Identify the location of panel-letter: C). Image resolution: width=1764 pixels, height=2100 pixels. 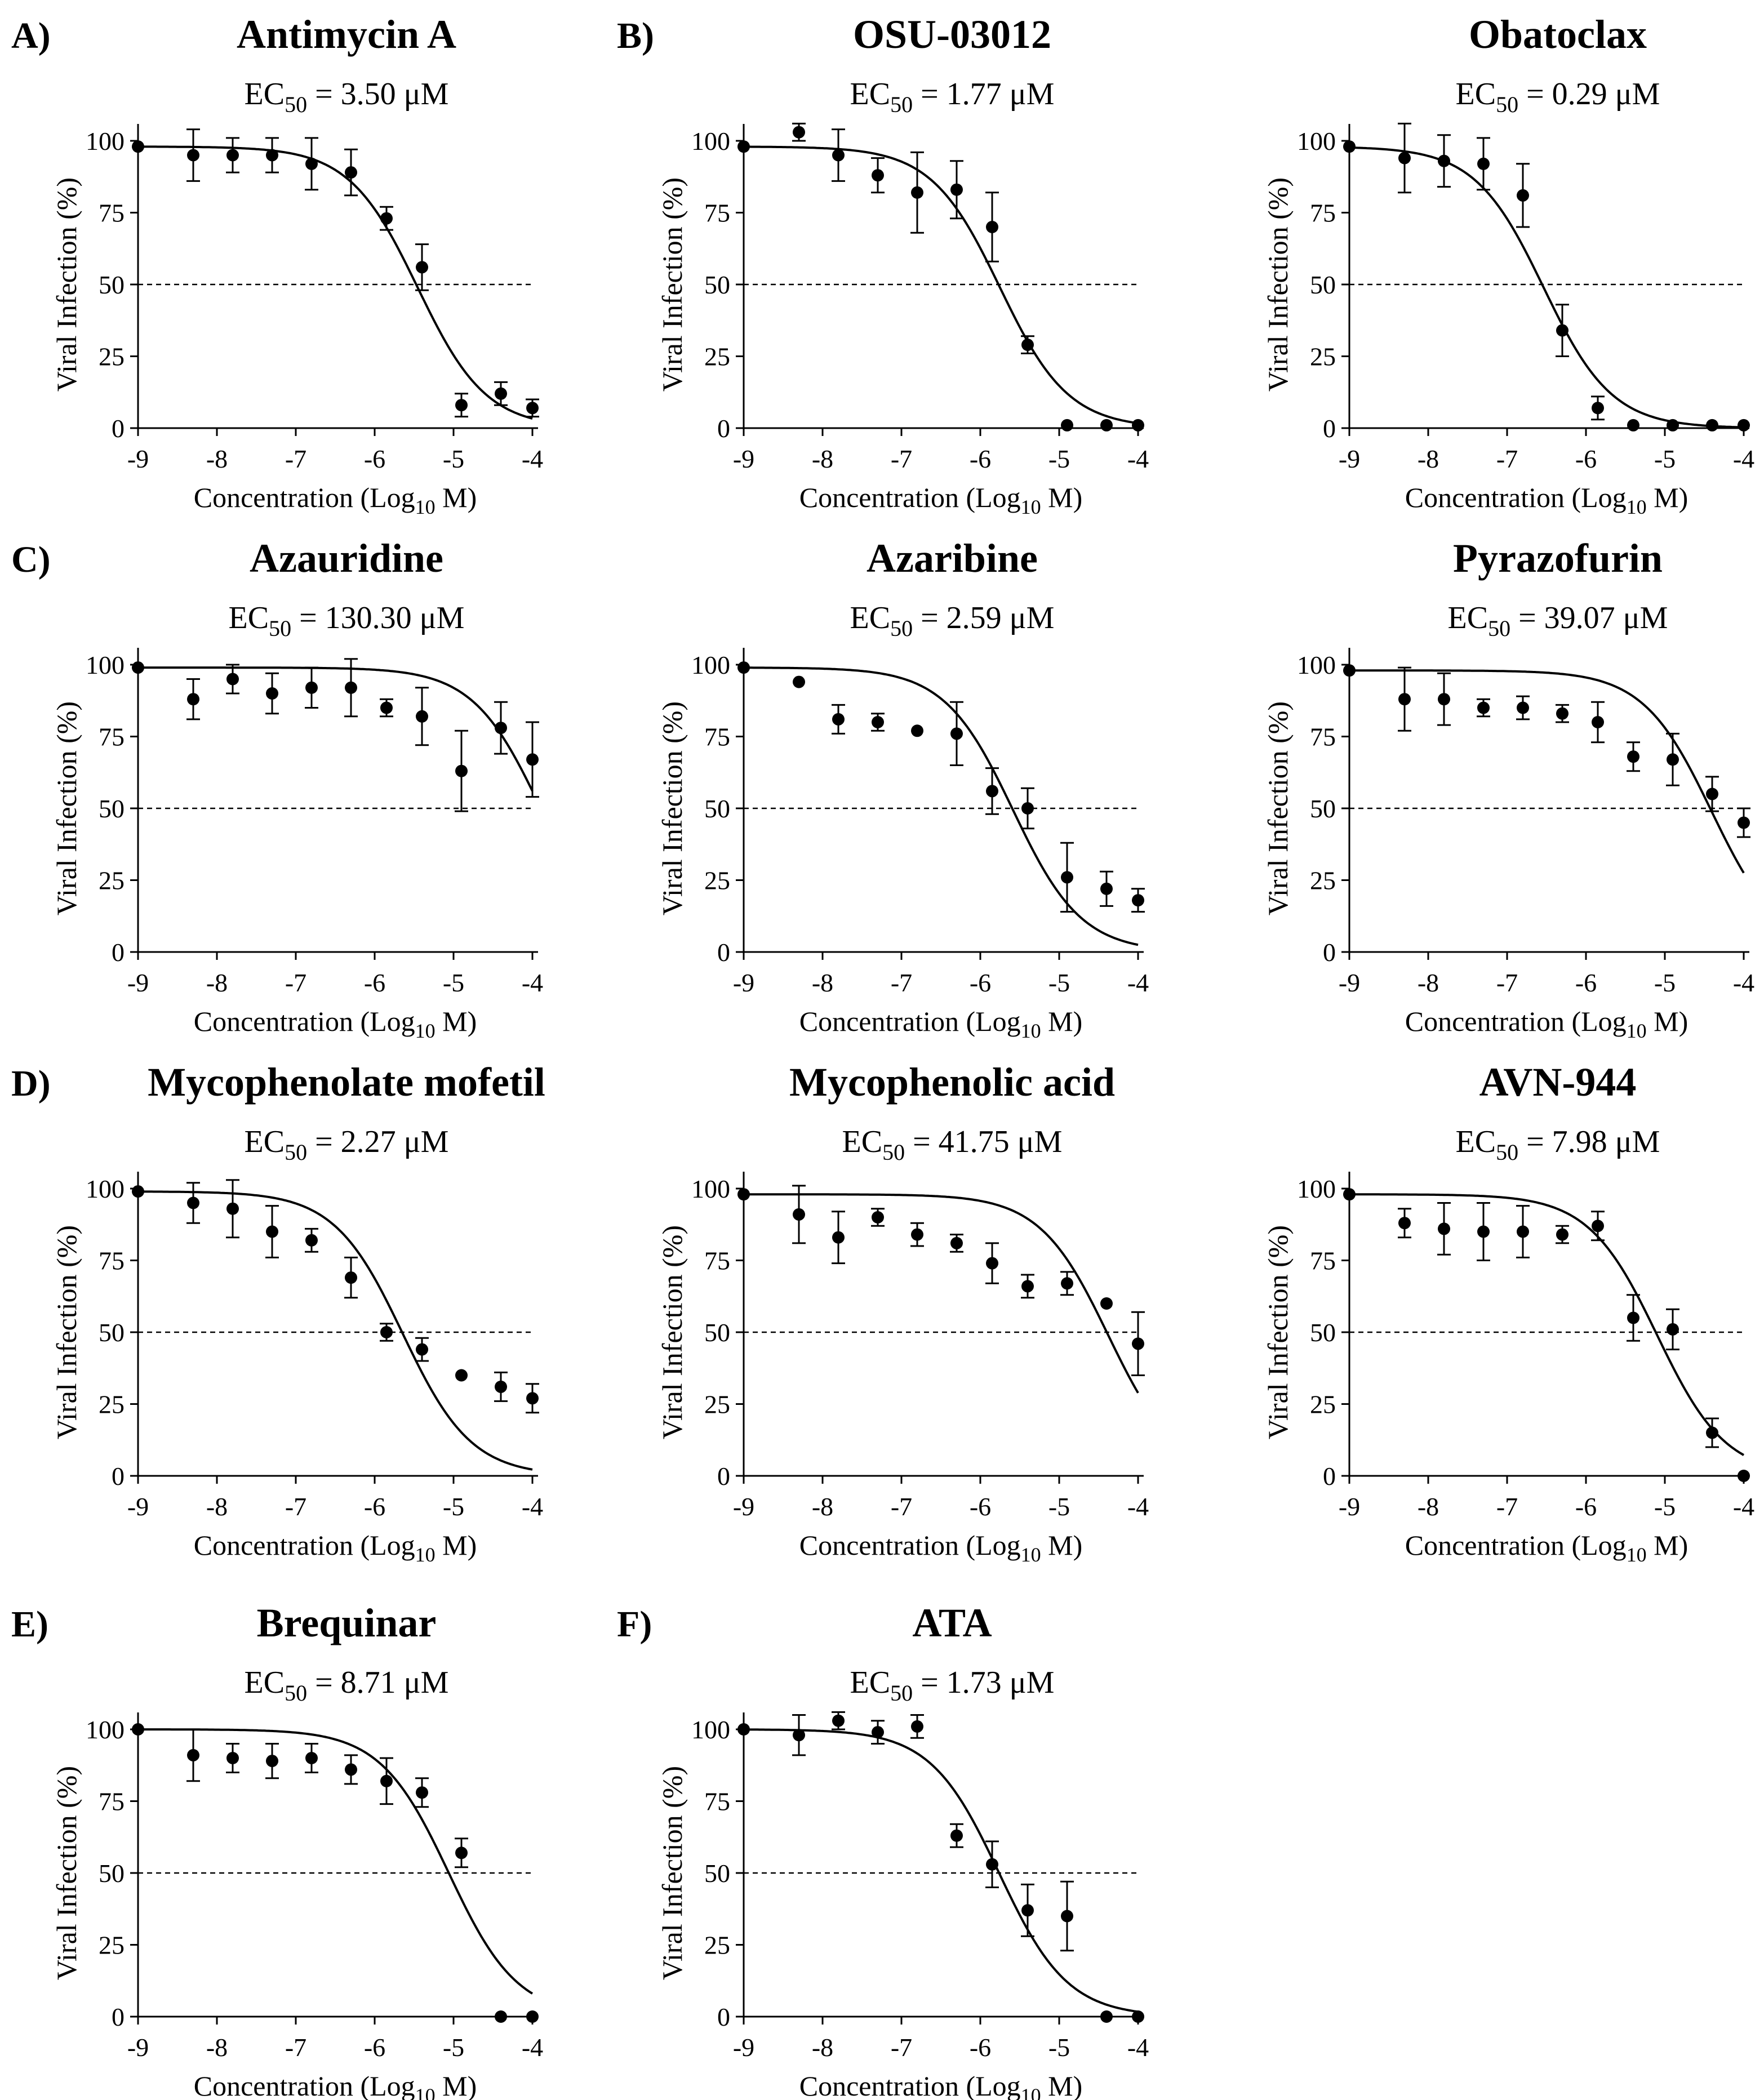
(31, 559).